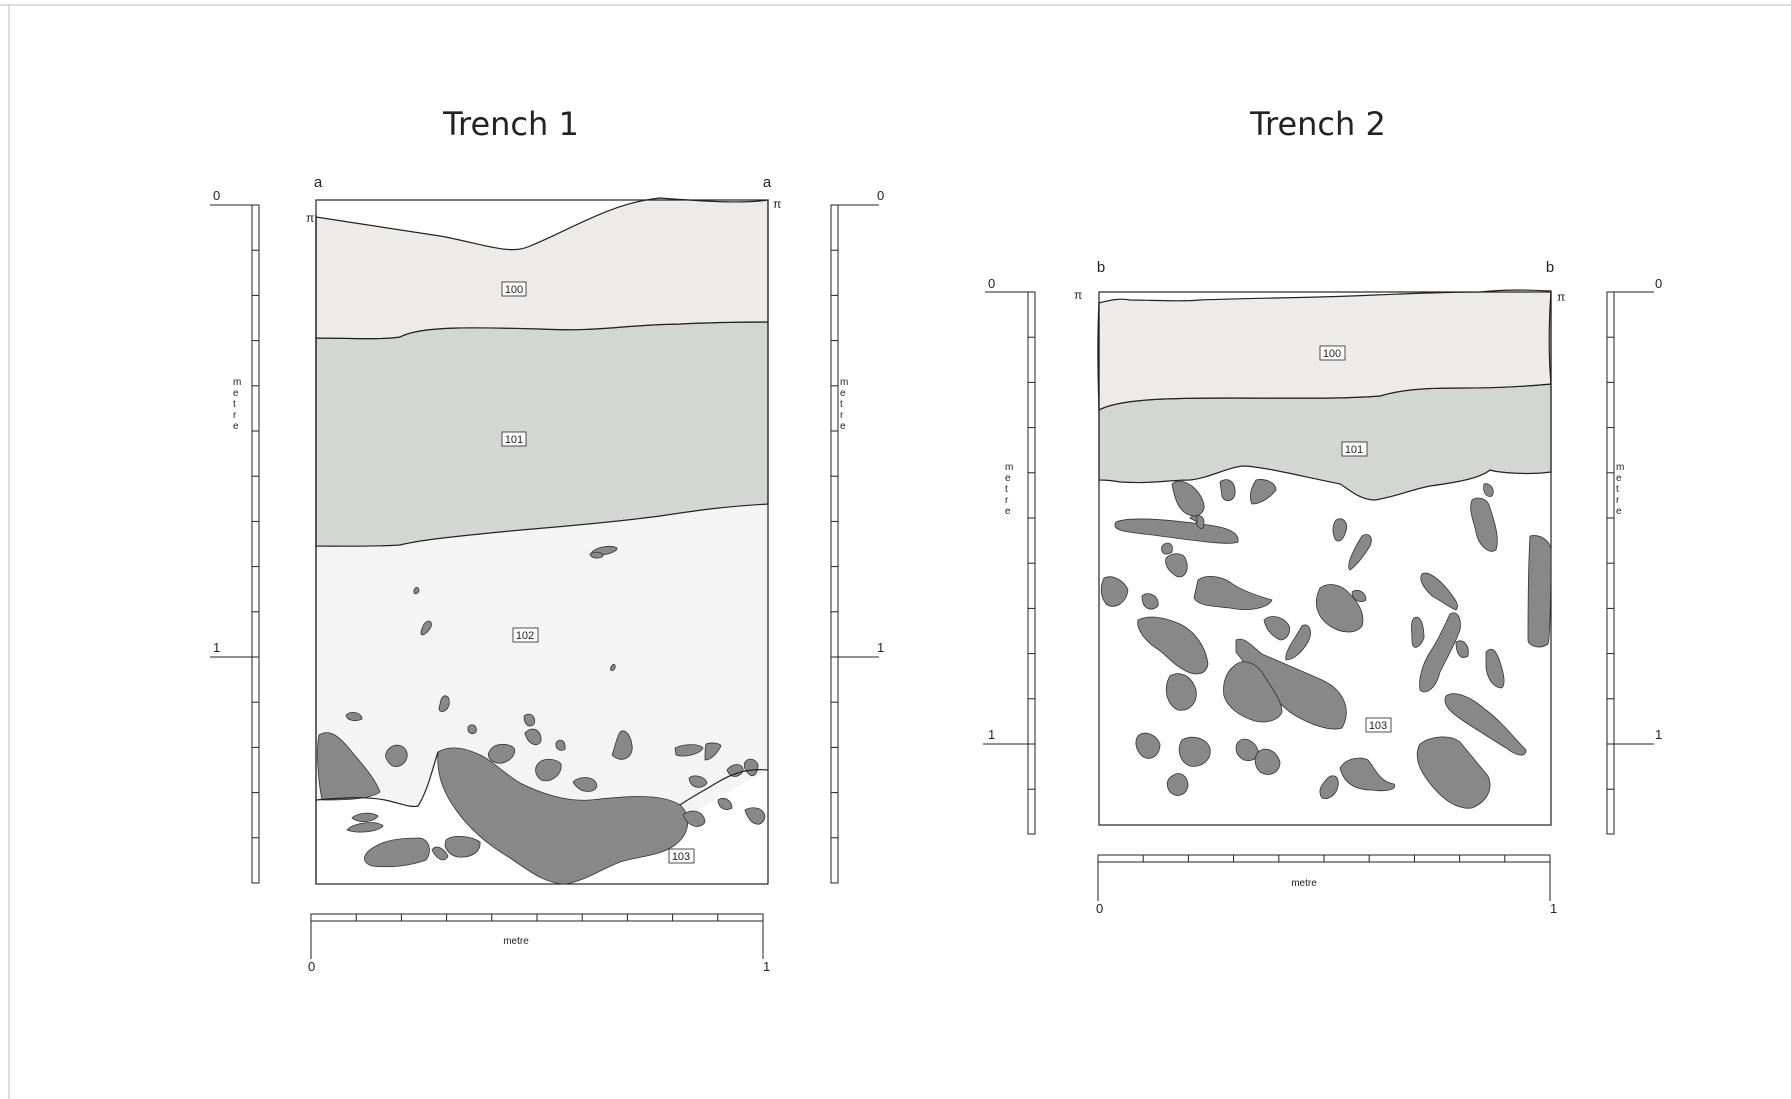 The width and height of the screenshot is (1791, 1099). Describe the element at coordinates (1326, 885) in the screenshot. I see `trench-2-horizontal-scale: metre 0 1` at that location.